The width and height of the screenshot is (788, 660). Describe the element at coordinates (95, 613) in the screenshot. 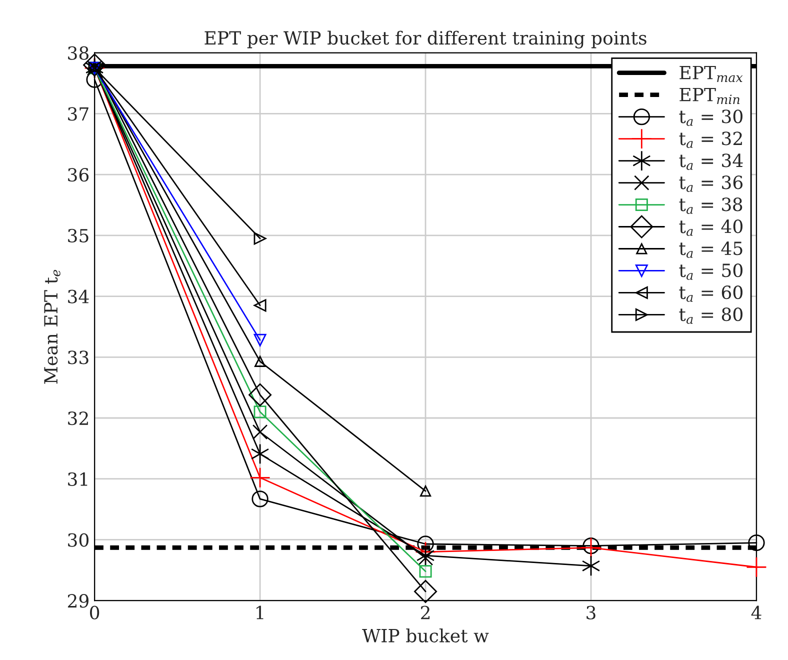

I see `x-tick-label: 0` at that location.